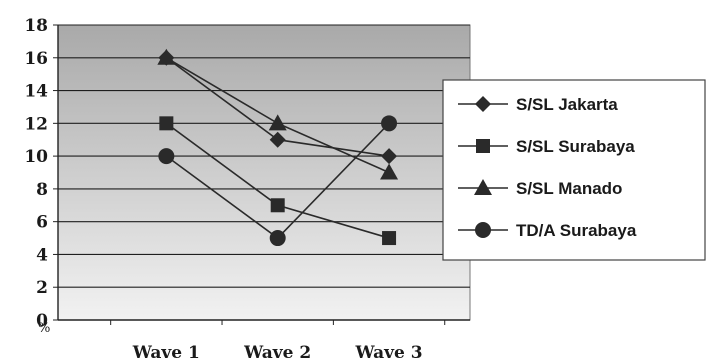 This screenshot has height=363, width=710. I want to click on legend-marker-s-sl-surabaya, so click(483, 146).